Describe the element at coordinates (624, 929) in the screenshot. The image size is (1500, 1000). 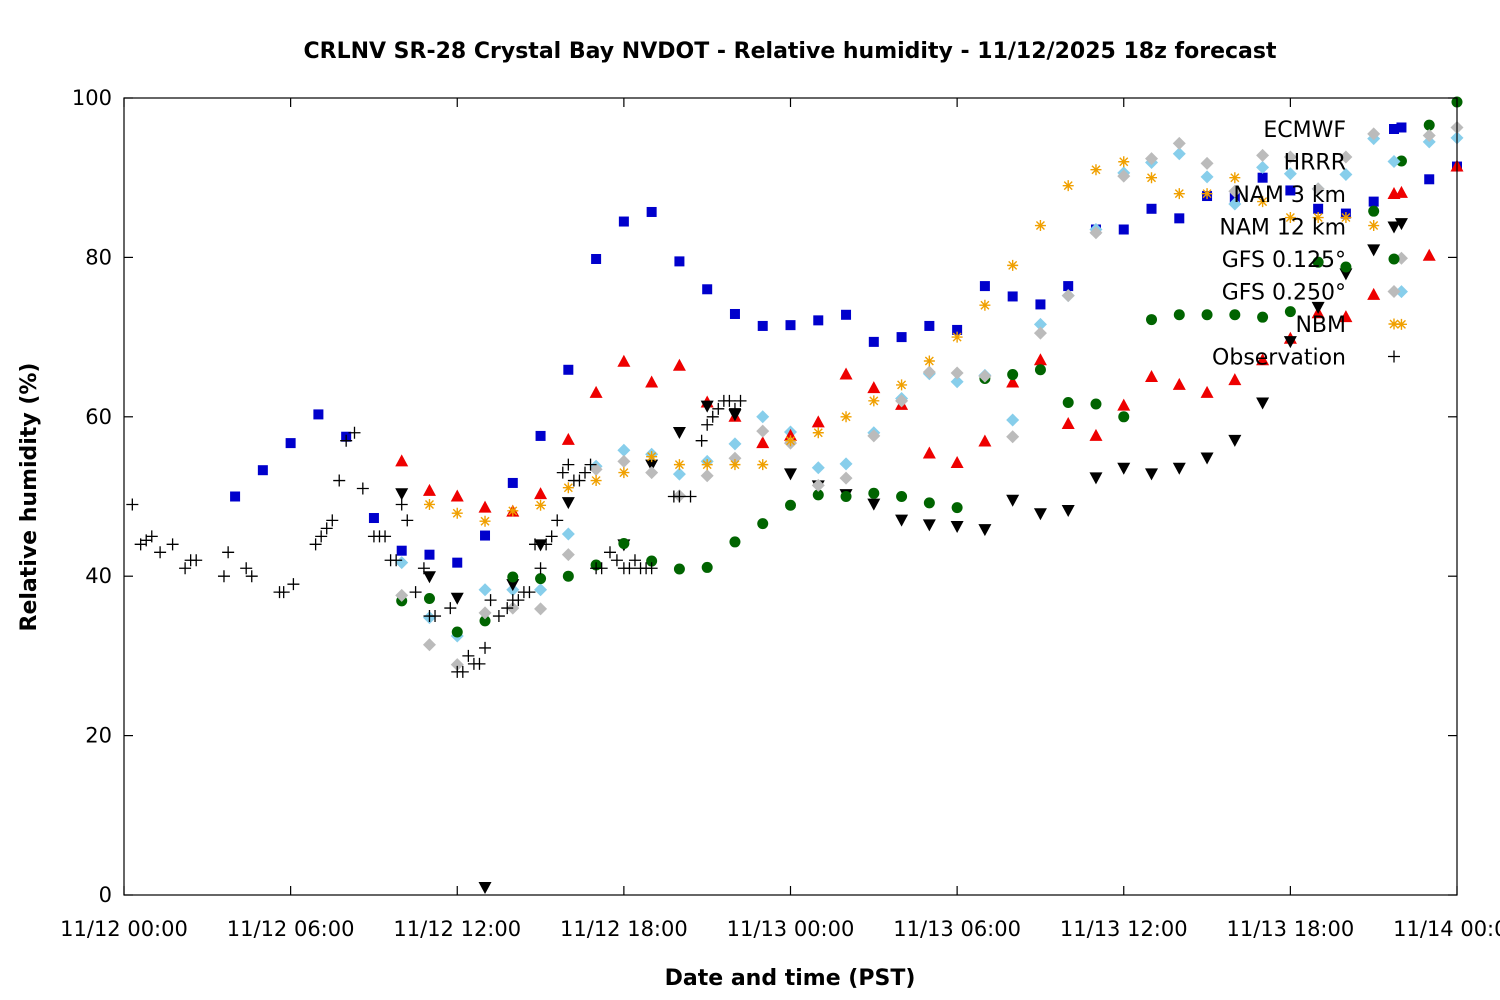
I see `x-tick-label: 11/12 18:00` at that location.